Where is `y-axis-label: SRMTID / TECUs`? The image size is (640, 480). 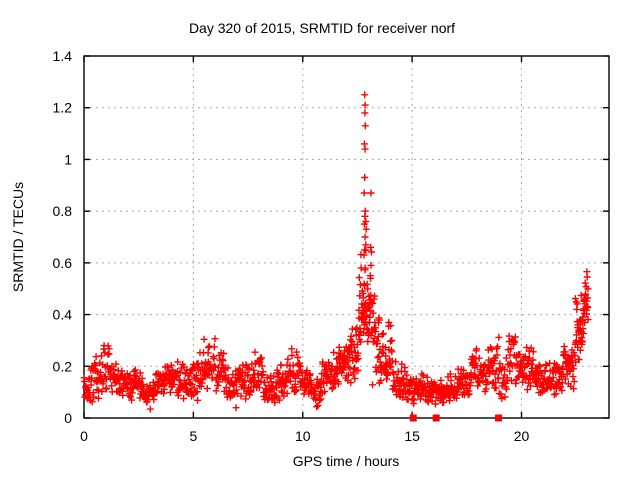
y-axis-label: SRMTID / TECUs is located at coordinates (18, 237).